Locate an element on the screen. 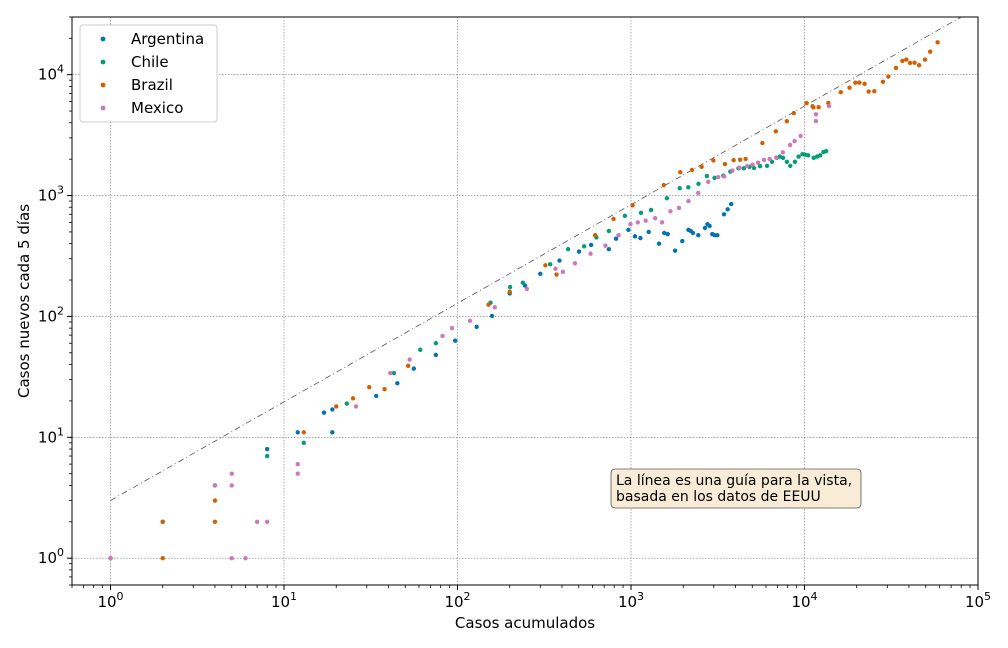 The image size is (1008, 648). legend-label-brazil: Brazil is located at coordinates (152, 85).